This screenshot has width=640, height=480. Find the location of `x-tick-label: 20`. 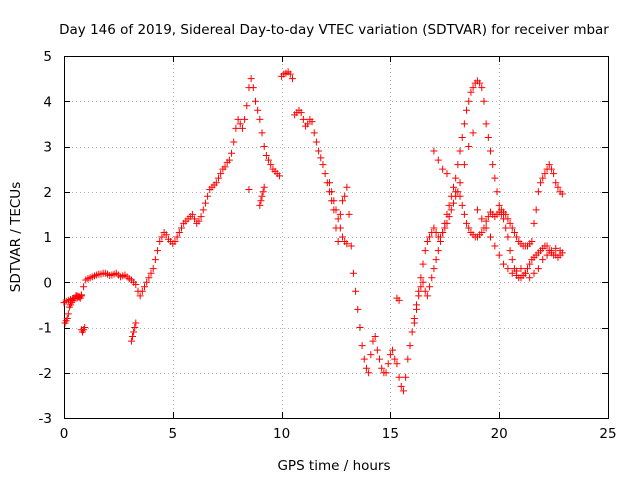

x-tick-label: 20 is located at coordinates (499, 434).